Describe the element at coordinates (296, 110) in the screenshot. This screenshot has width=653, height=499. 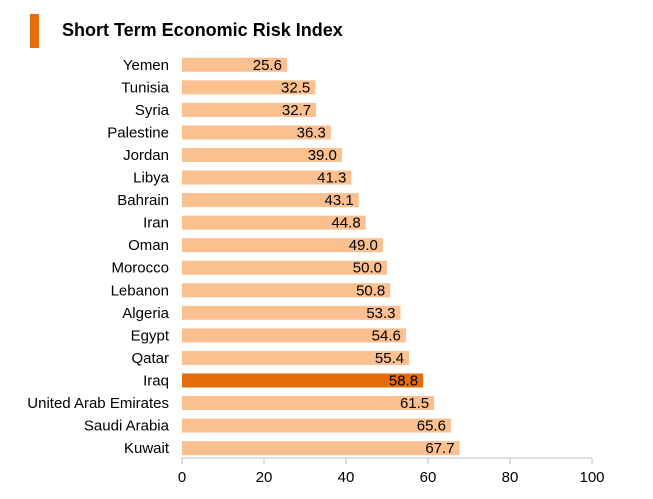
I see `value-label-syria: 32.7` at that location.